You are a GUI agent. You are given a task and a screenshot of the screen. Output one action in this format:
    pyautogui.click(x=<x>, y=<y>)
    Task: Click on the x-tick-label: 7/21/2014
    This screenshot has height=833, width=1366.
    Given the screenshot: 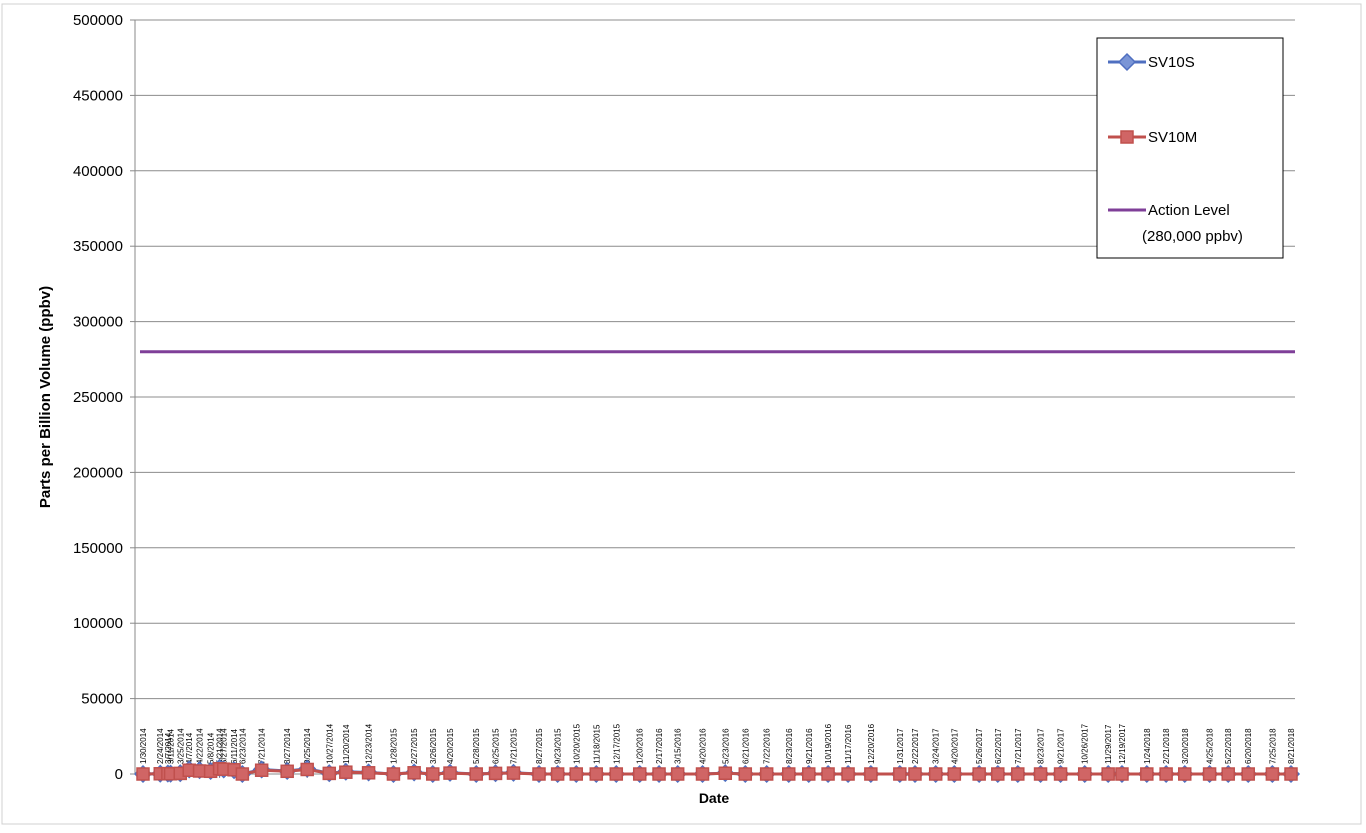 What is the action you would take?
    pyautogui.click(x=262, y=746)
    